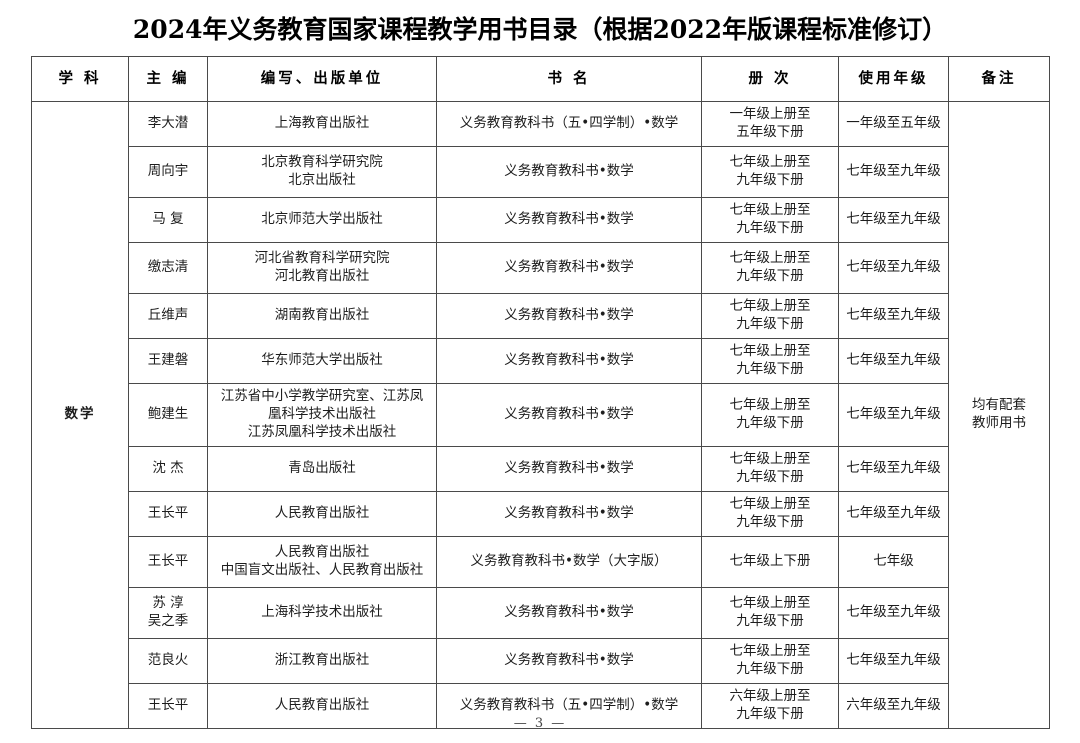 This screenshot has width=1080, height=743. What do you see at coordinates (893, 561) in the screenshot?
I see `grade-cell: 七年级` at bounding box center [893, 561].